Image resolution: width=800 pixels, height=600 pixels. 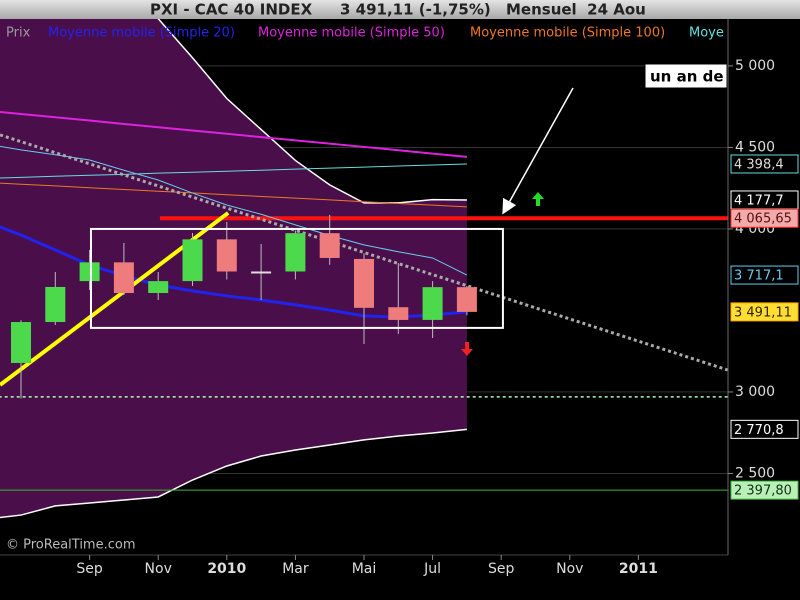 I want to click on y-tick-label: 3 000, so click(x=755, y=392).